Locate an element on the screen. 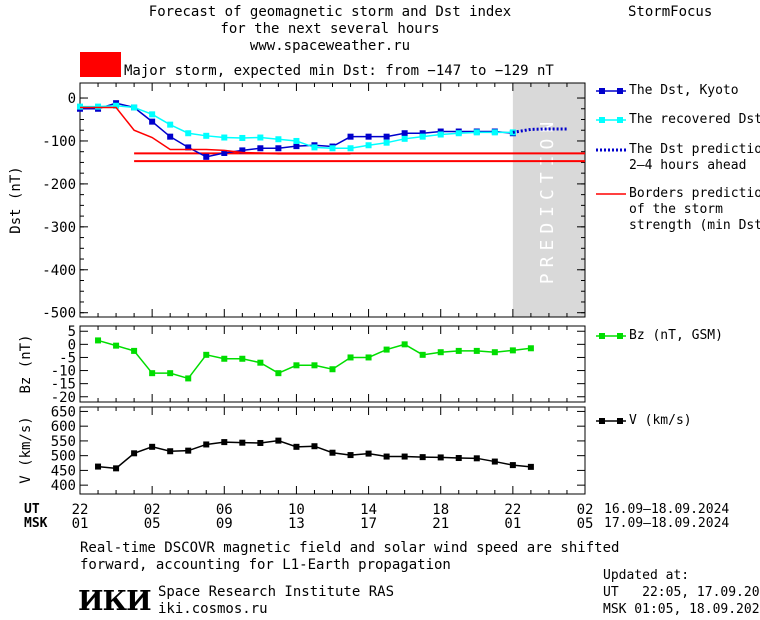 Image resolution: width=760 pixels, height=620 pixels. msk-axis-label: MSK is located at coordinates (36, 523).